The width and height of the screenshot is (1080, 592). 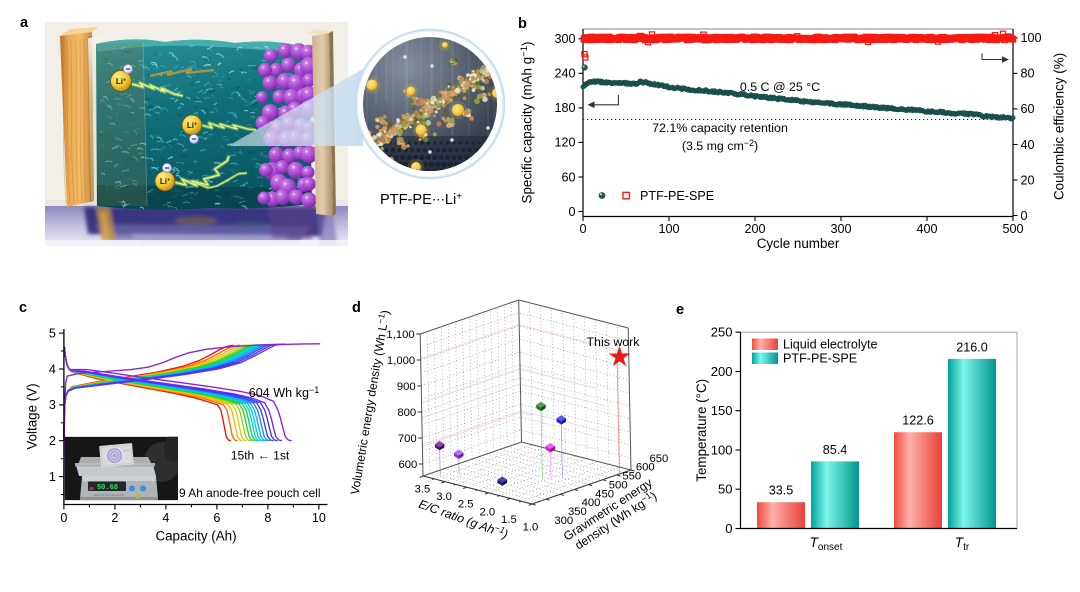 I want to click on svg-text: Specific capacity (mAh g−1), so click(x=527, y=123).